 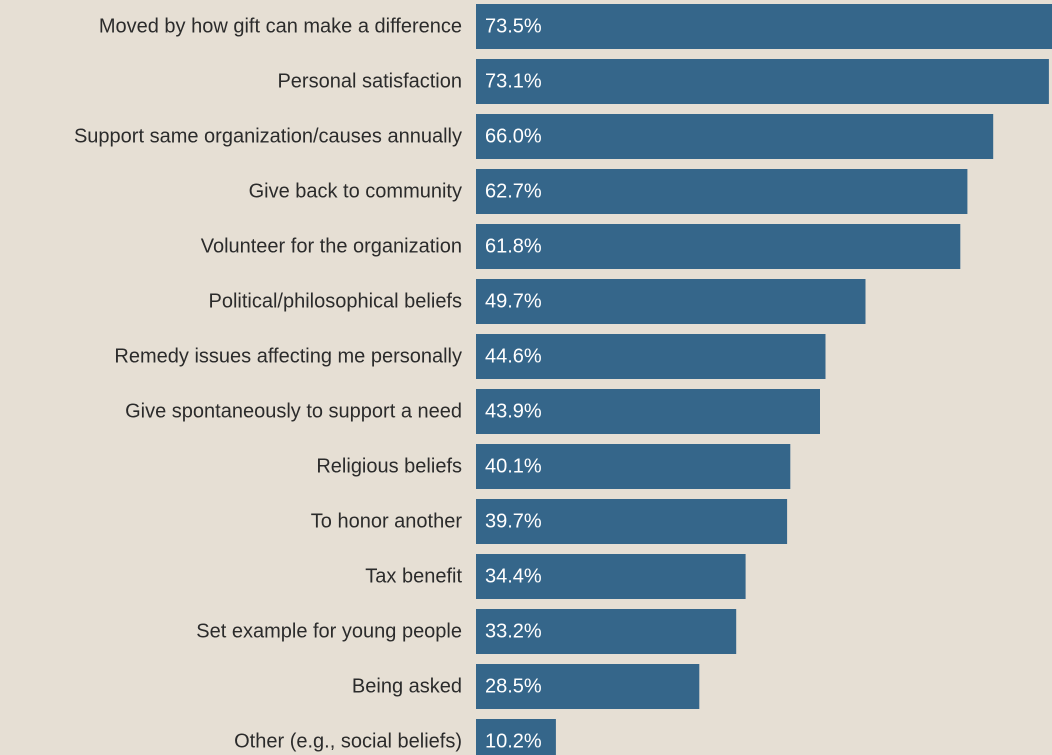 What do you see at coordinates (513, 82) in the screenshot?
I see `value-label: 73.1%` at bounding box center [513, 82].